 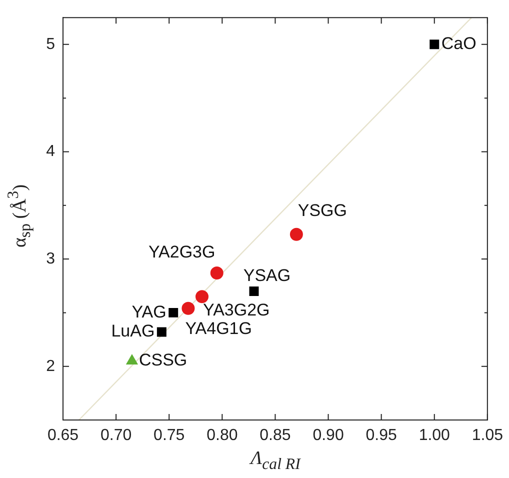 What do you see at coordinates (51, 259) in the screenshot?
I see `y-tick-label: 3` at bounding box center [51, 259].